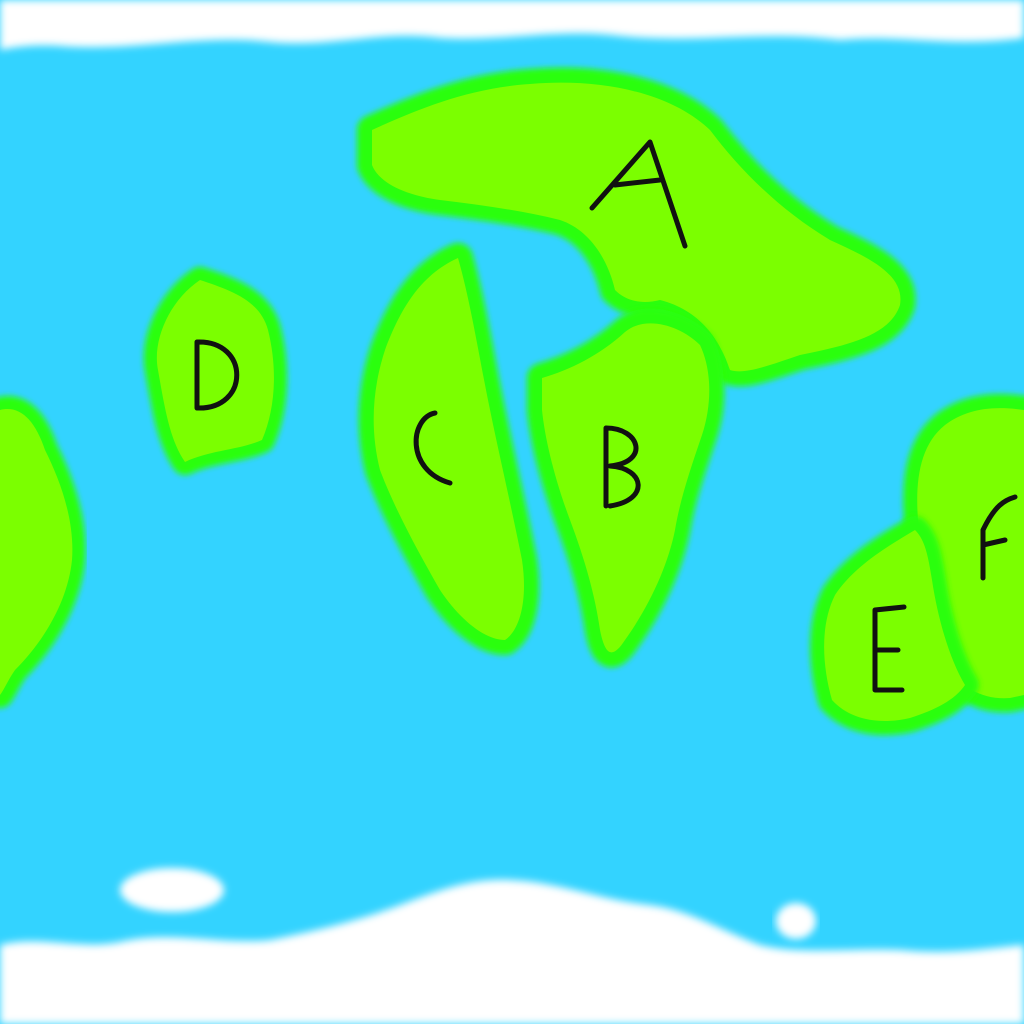 The image size is (1024, 1024). I want to click on south-ice-cap, so click(512, 951).